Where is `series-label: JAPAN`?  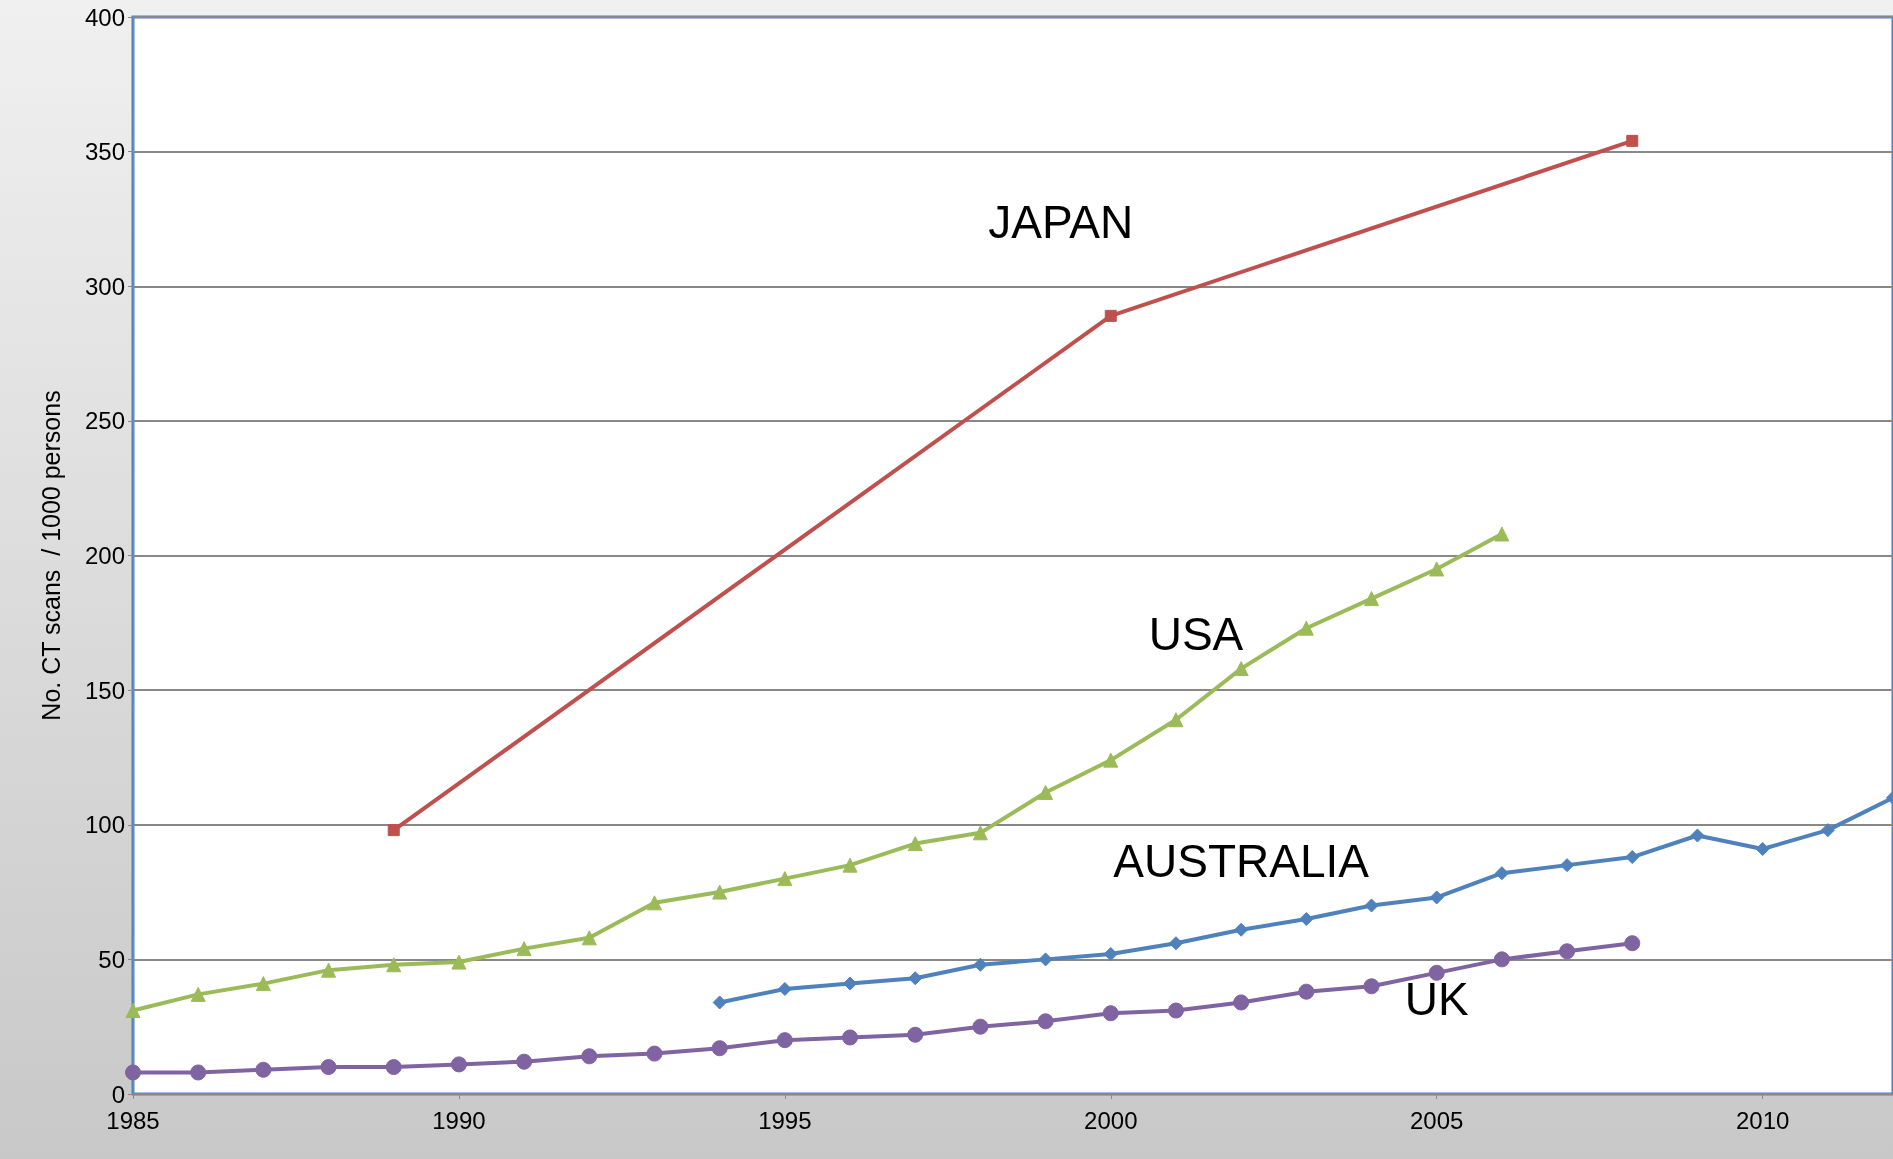
series-label: JAPAN is located at coordinates (1061, 221).